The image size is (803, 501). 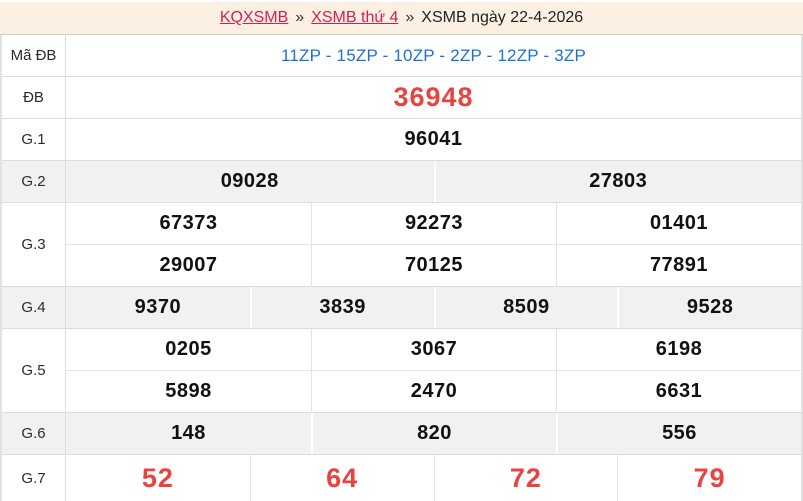 What do you see at coordinates (502, 17) in the screenshot?
I see `breadcrumb-current-date: XSMB ngày 22-4-2026` at bounding box center [502, 17].